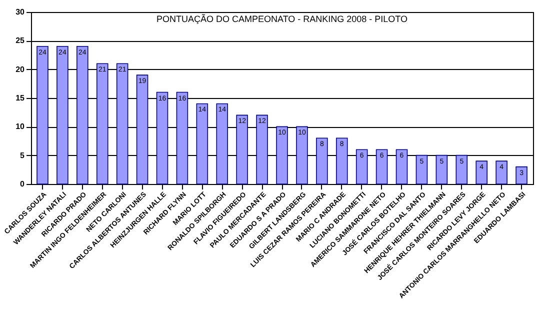 This screenshot has height=327, width=542. What do you see at coordinates (23, 155) in the screenshot?
I see `y-tick-label: 5` at bounding box center [23, 155].